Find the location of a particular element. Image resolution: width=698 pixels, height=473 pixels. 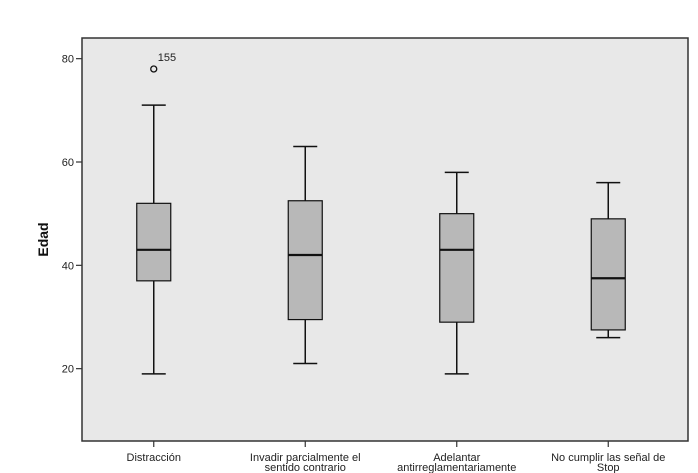

outlier-point is located at coordinates (154, 69).